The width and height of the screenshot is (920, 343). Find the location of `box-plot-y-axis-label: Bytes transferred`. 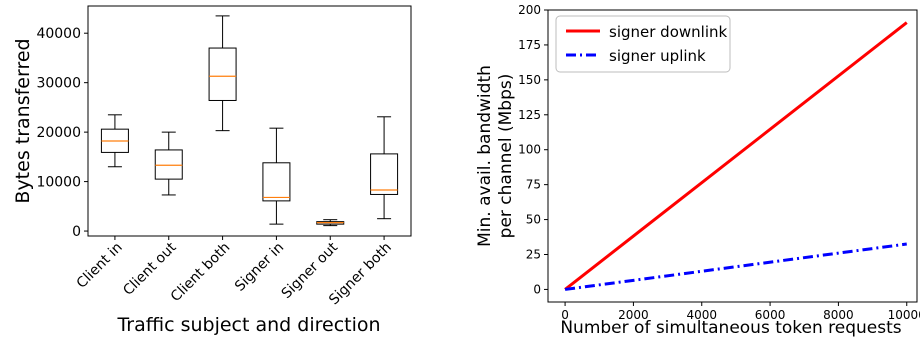

box-plot-y-axis-label: Bytes transferred is located at coordinates (23, 120).